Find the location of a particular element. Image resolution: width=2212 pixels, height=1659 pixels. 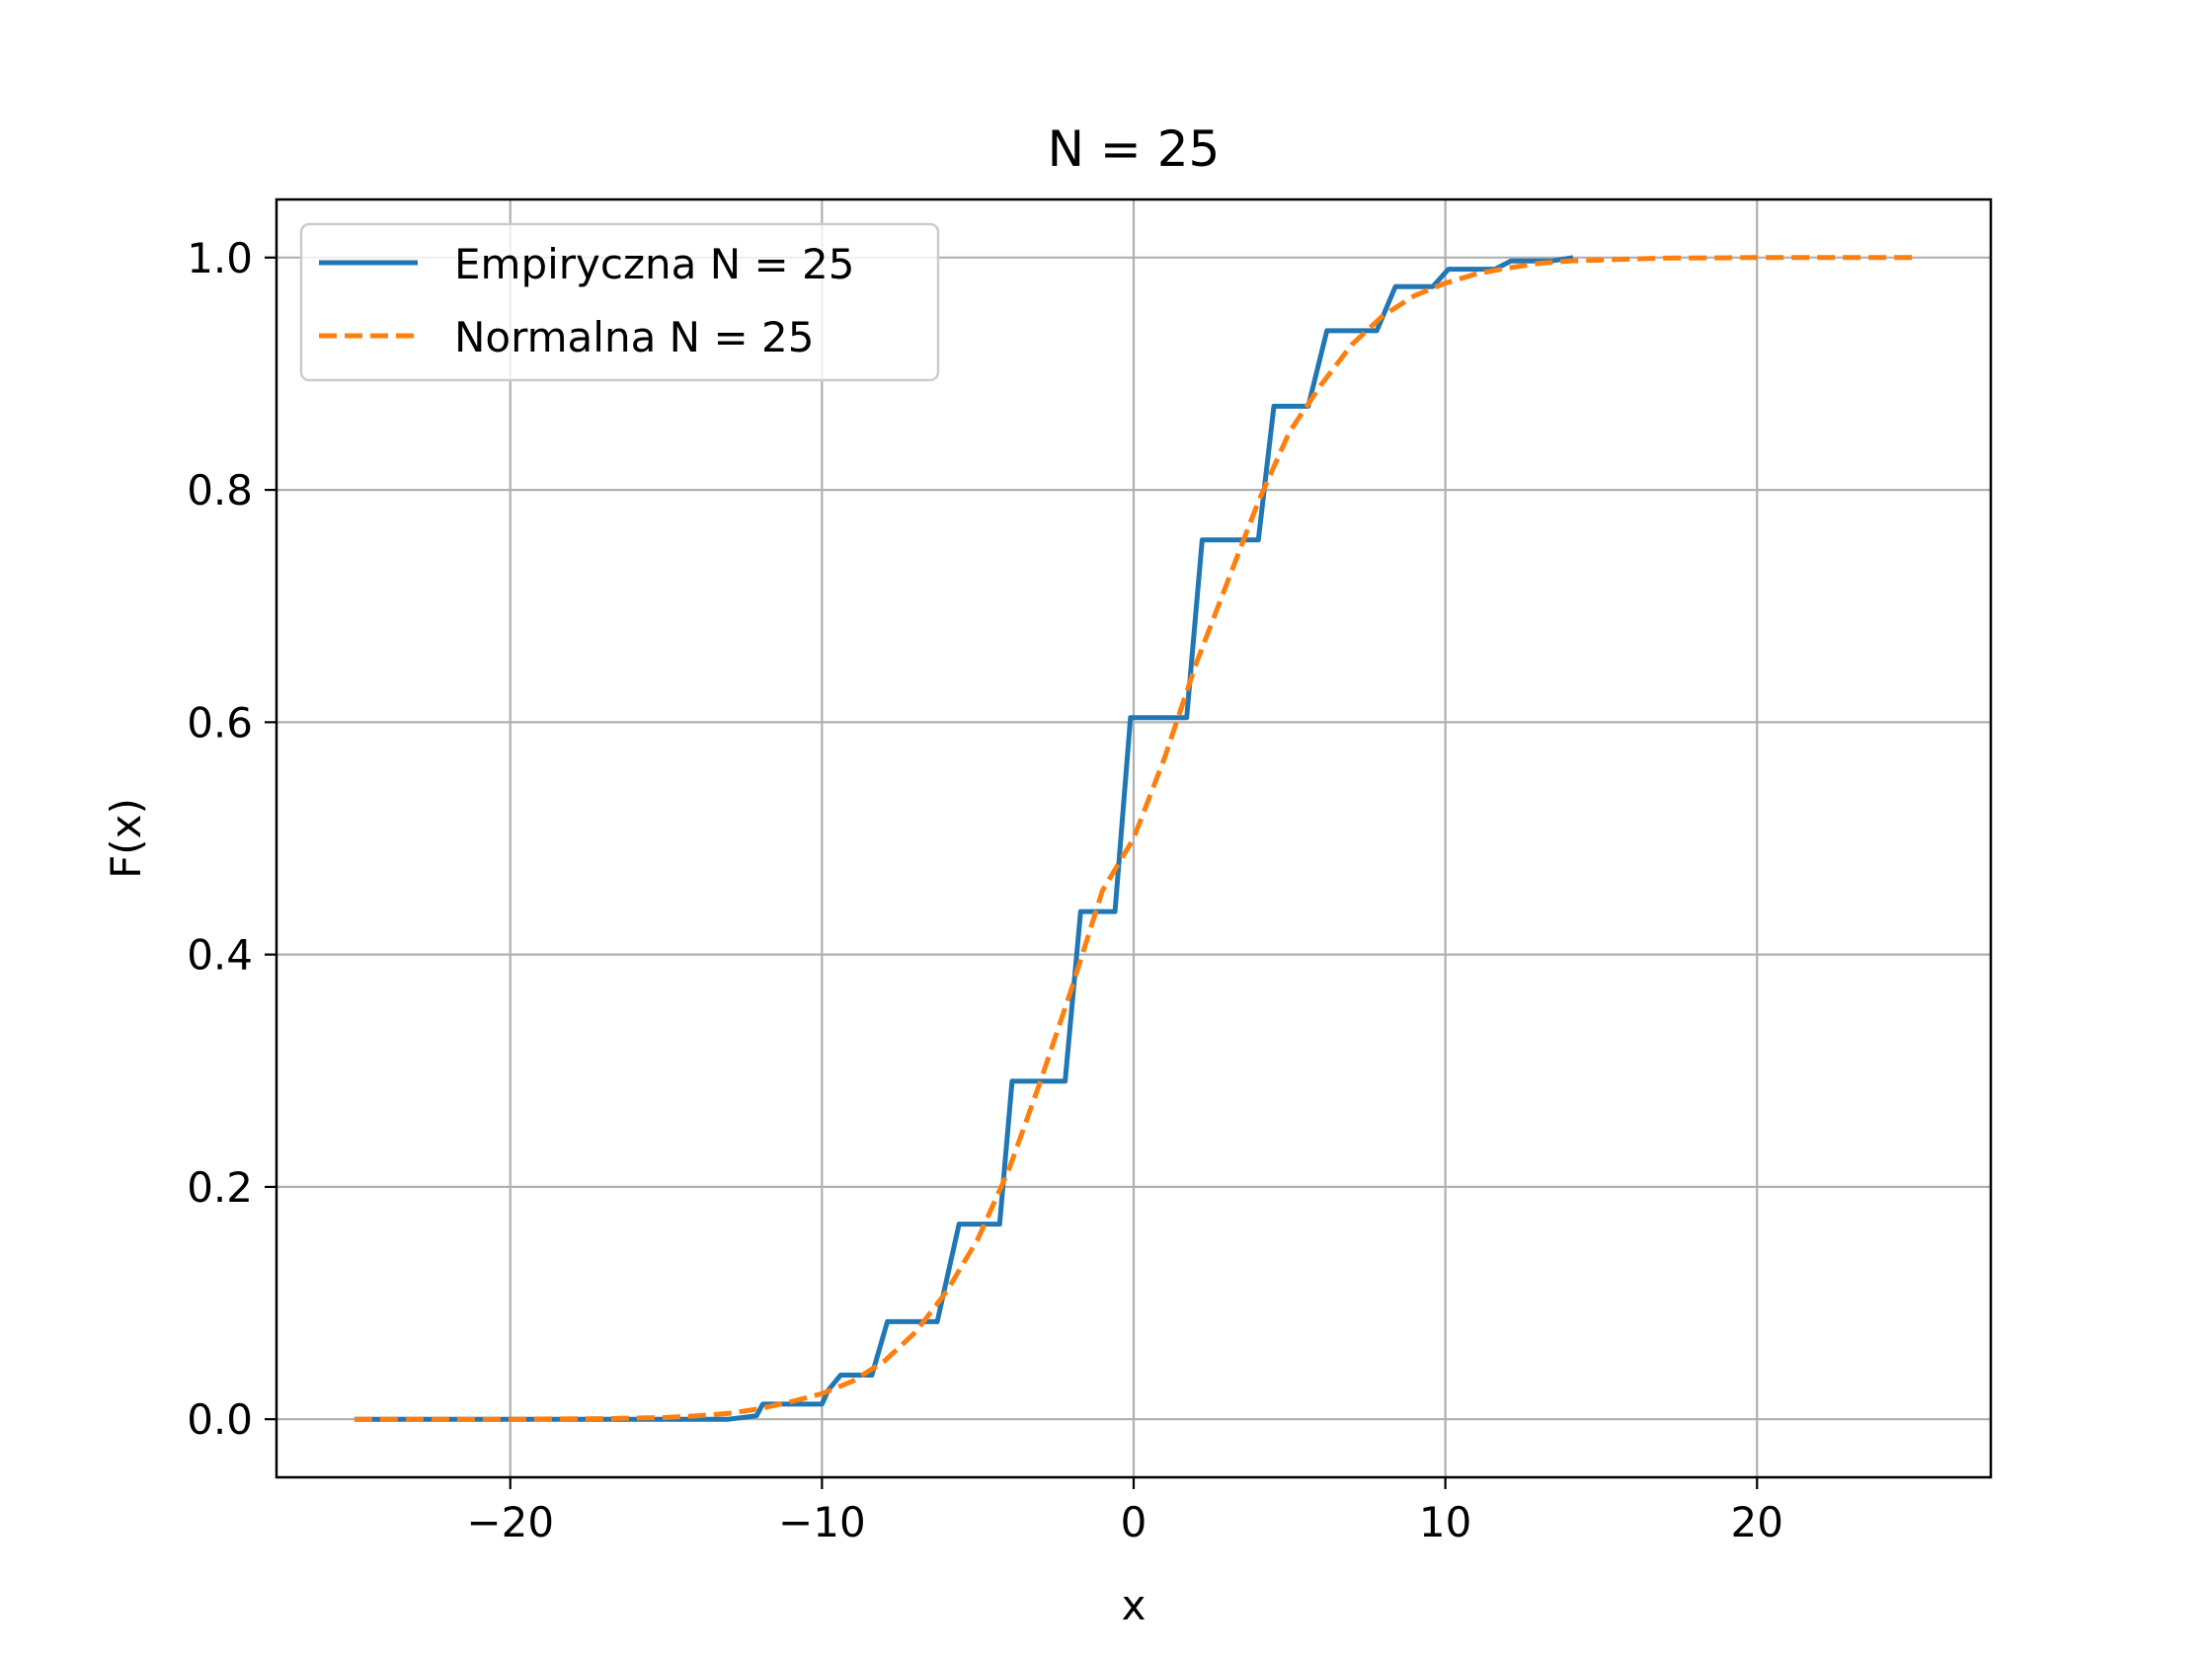

y-tick-label: 0.2 is located at coordinates (220, 1188).